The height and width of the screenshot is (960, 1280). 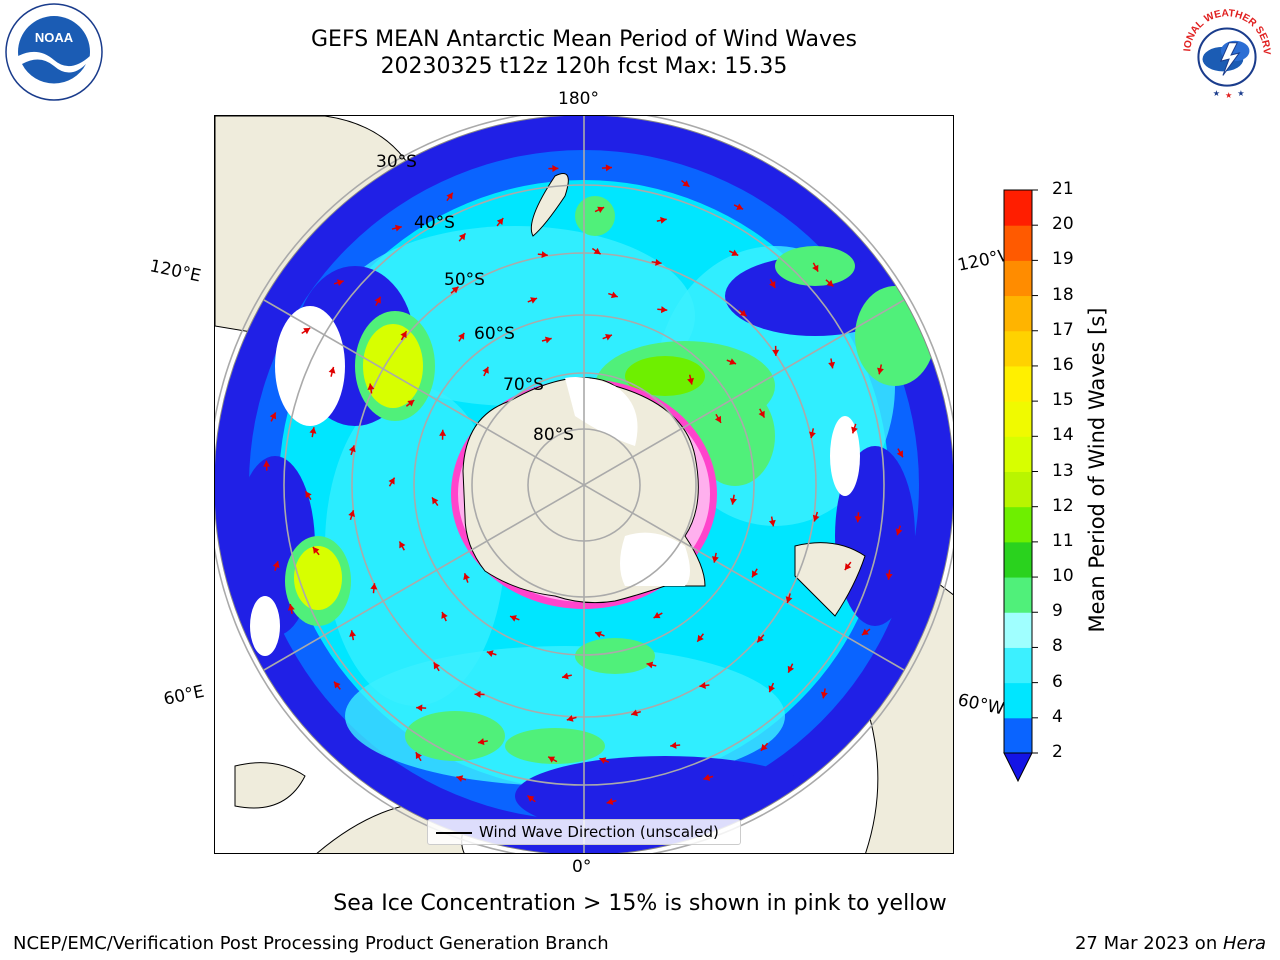 I want to click on colorbar-tick-label: 4, so click(x=1057, y=716).